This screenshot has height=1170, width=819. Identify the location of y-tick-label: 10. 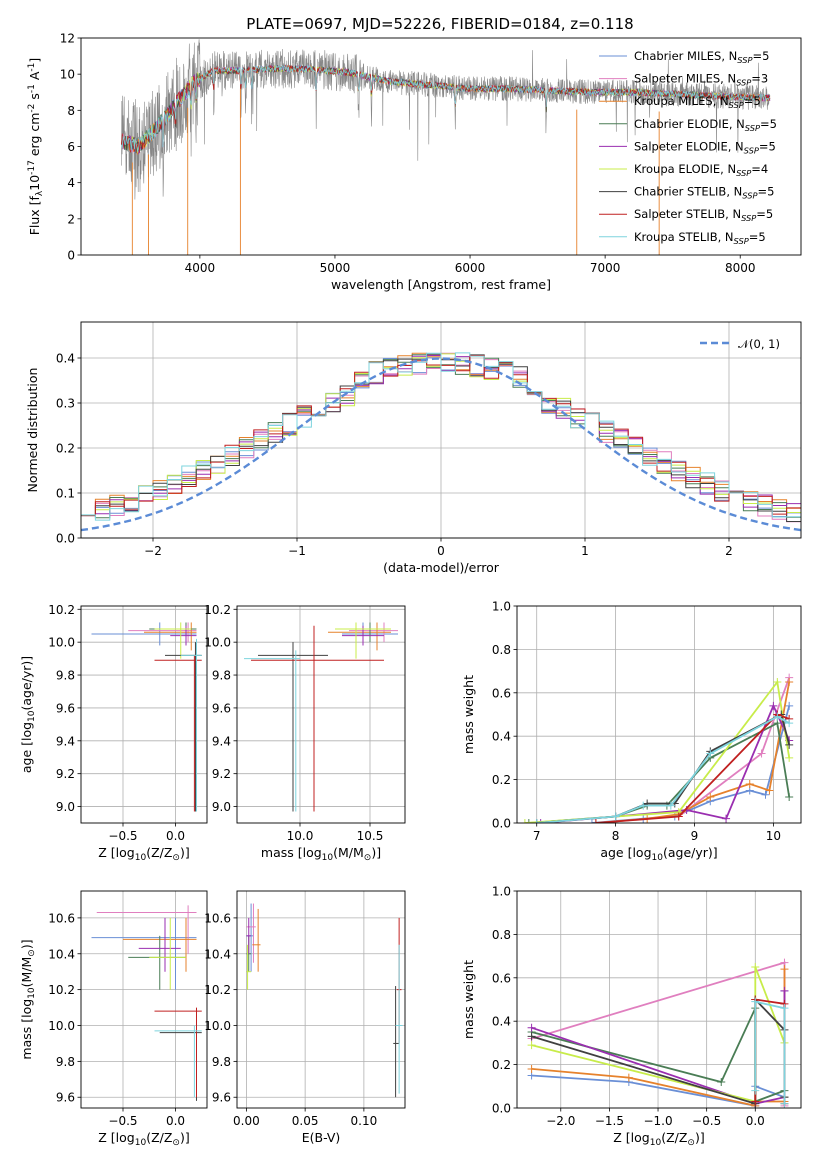
(67, 75).